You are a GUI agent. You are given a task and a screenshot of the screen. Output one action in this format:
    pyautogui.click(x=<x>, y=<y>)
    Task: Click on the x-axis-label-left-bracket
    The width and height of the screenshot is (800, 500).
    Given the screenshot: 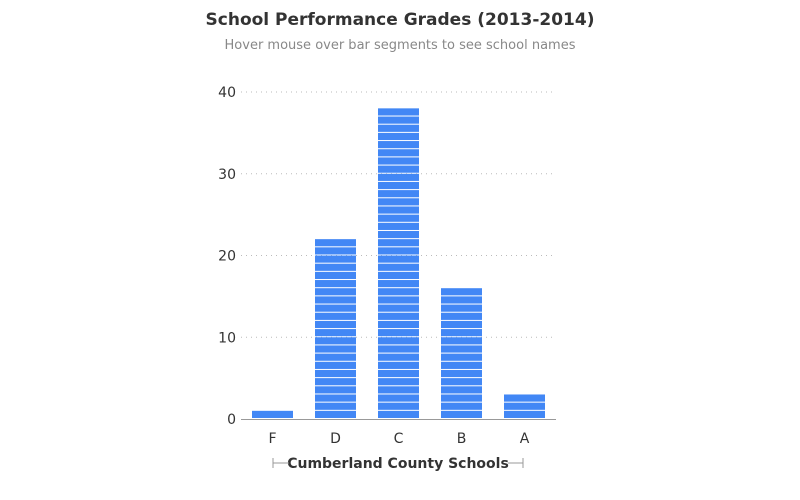 What is the action you would take?
    pyautogui.click(x=280, y=463)
    